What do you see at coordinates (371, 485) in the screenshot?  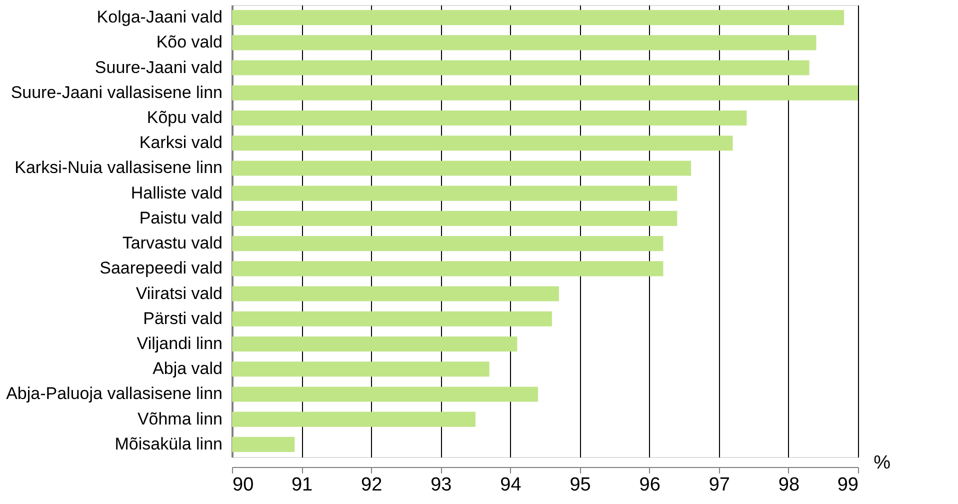 I see `x-tick-label: 92` at bounding box center [371, 485].